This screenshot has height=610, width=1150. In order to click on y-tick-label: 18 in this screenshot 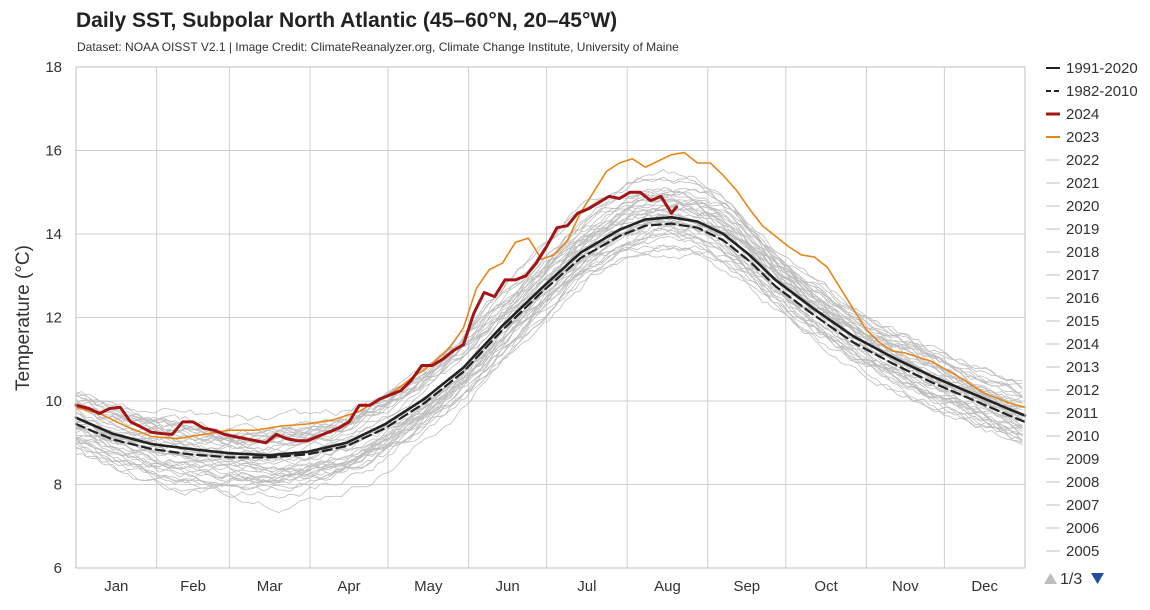, I will do `click(53, 67)`.